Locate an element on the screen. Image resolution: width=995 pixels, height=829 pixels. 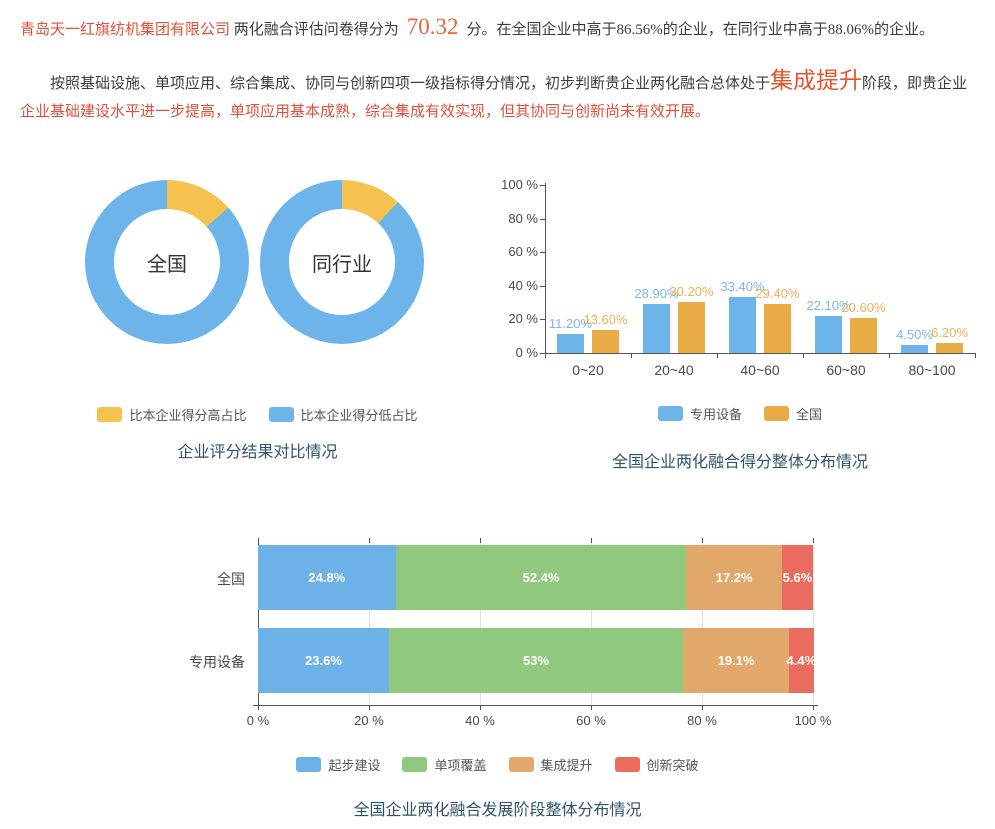
donut-center-label: 同行业 is located at coordinates (342, 262).